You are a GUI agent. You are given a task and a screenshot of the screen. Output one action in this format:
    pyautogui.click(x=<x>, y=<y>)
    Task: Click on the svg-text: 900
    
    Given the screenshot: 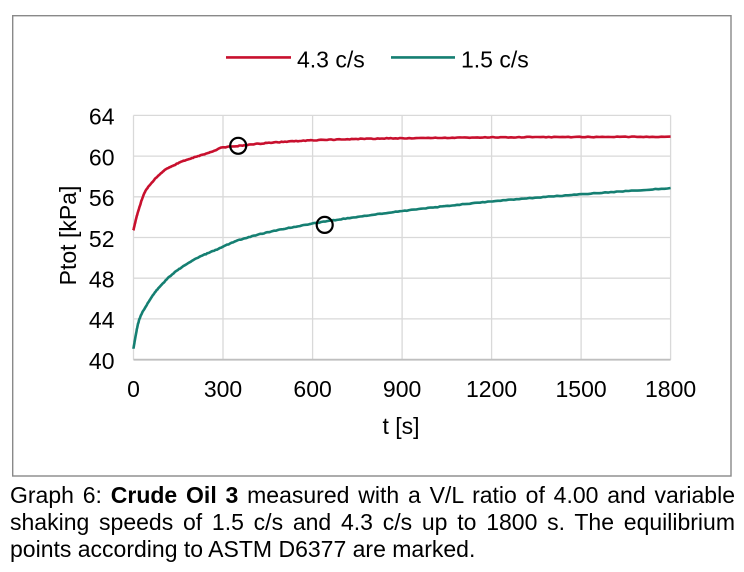 What is the action you would take?
    pyautogui.click(x=402, y=389)
    